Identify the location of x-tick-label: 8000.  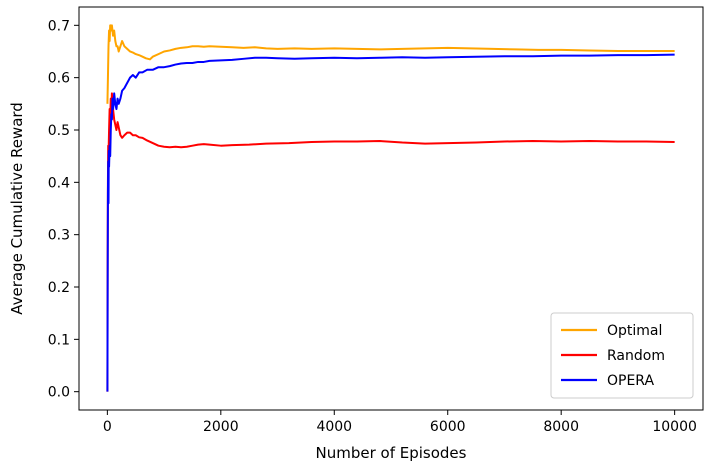
(561, 427).